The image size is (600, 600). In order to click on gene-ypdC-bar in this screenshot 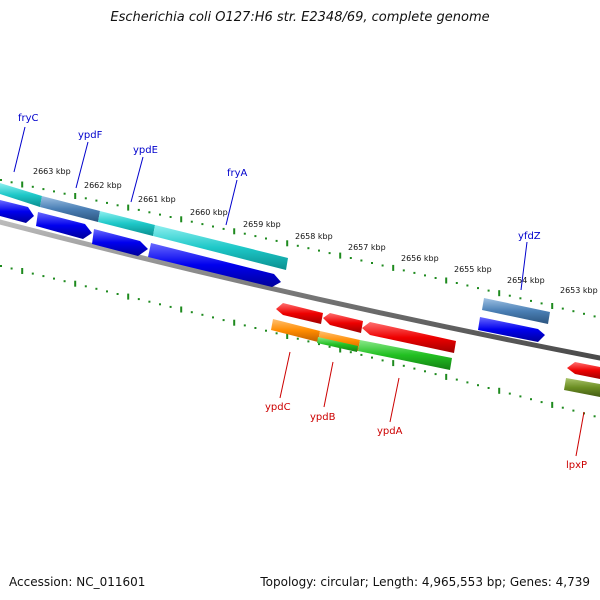, I will do `click(295, 330)`.